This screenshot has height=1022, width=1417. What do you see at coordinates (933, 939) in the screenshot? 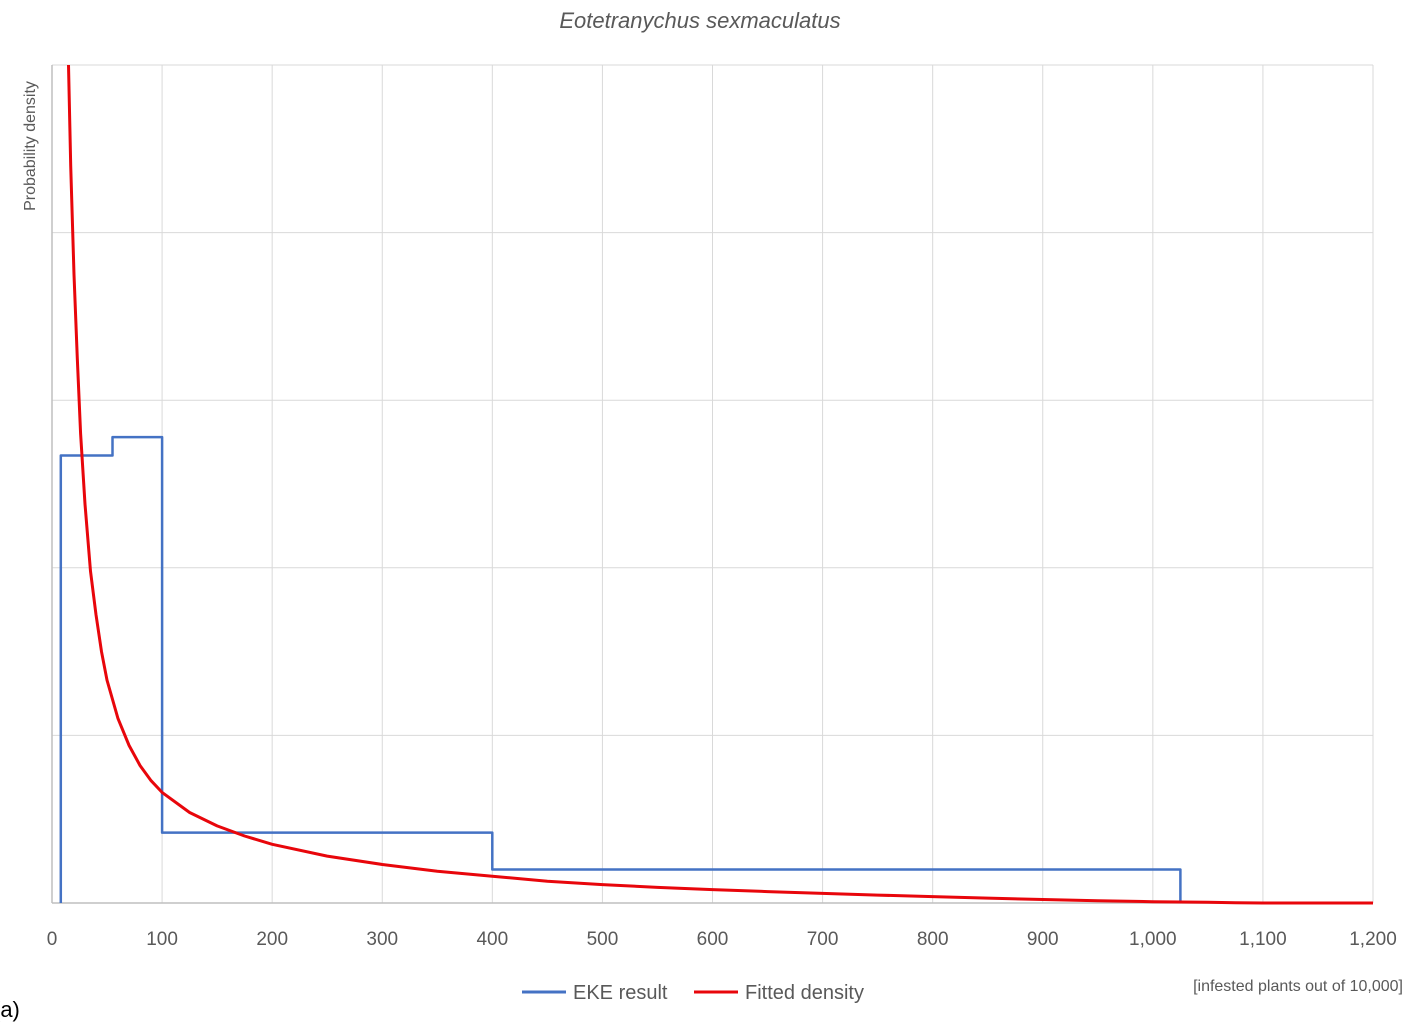
I see `x-tick-label: 800` at bounding box center [933, 939].